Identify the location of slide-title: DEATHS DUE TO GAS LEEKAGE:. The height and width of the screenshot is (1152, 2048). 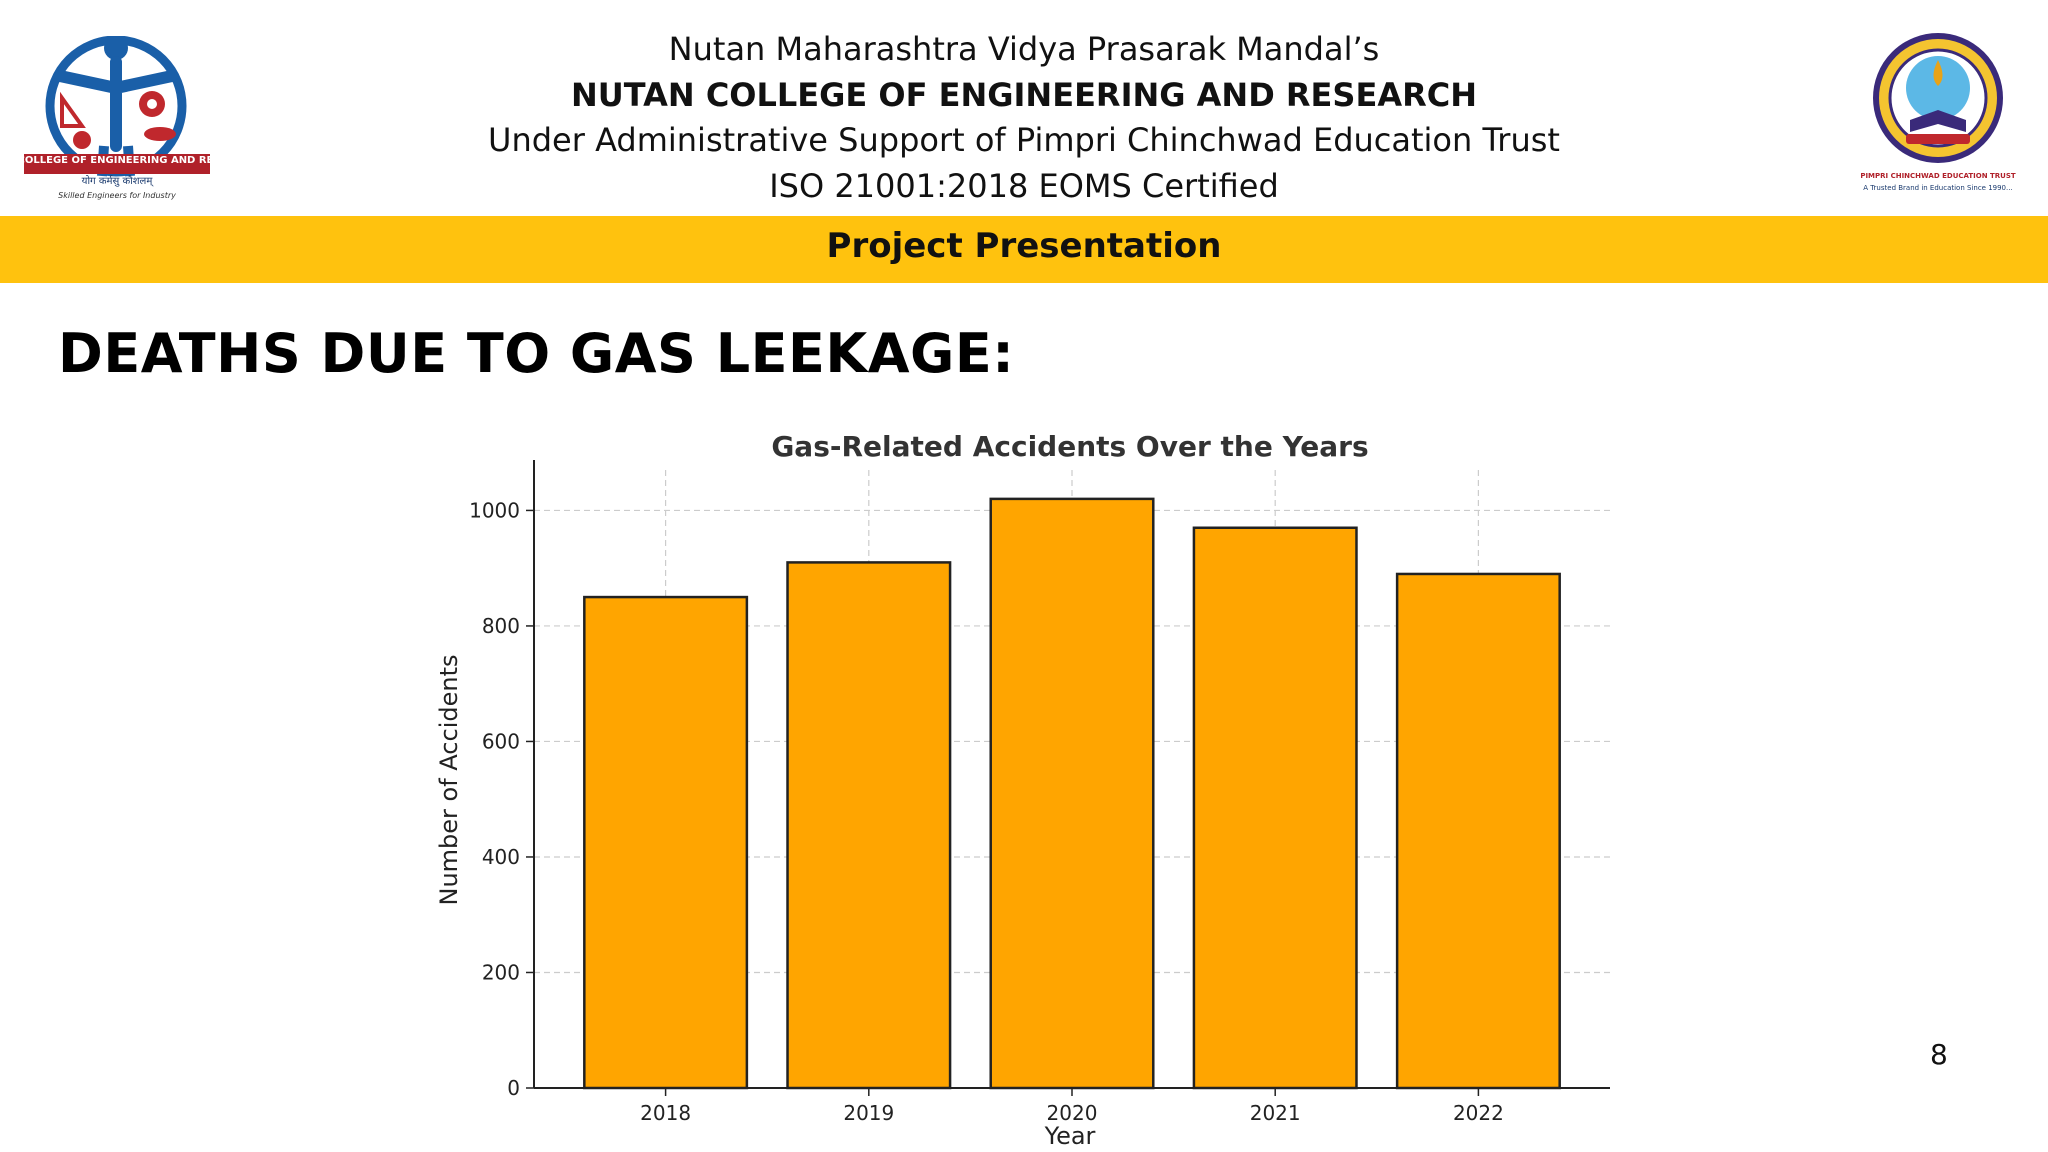
(536, 353).